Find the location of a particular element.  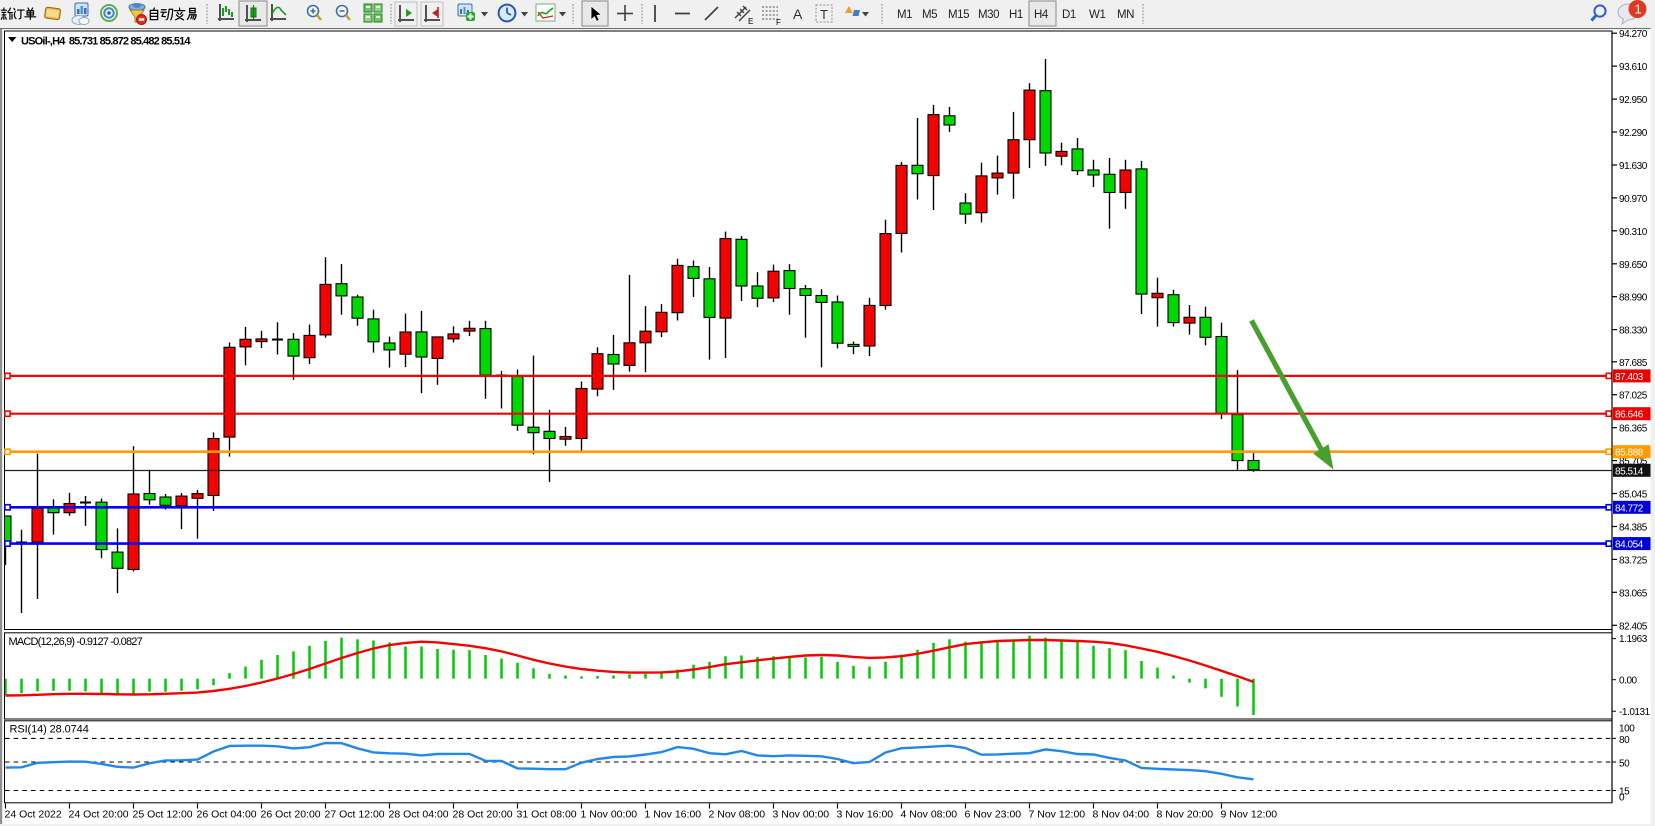

svg-text: 88.990 is located at coordinates (1633, 298).